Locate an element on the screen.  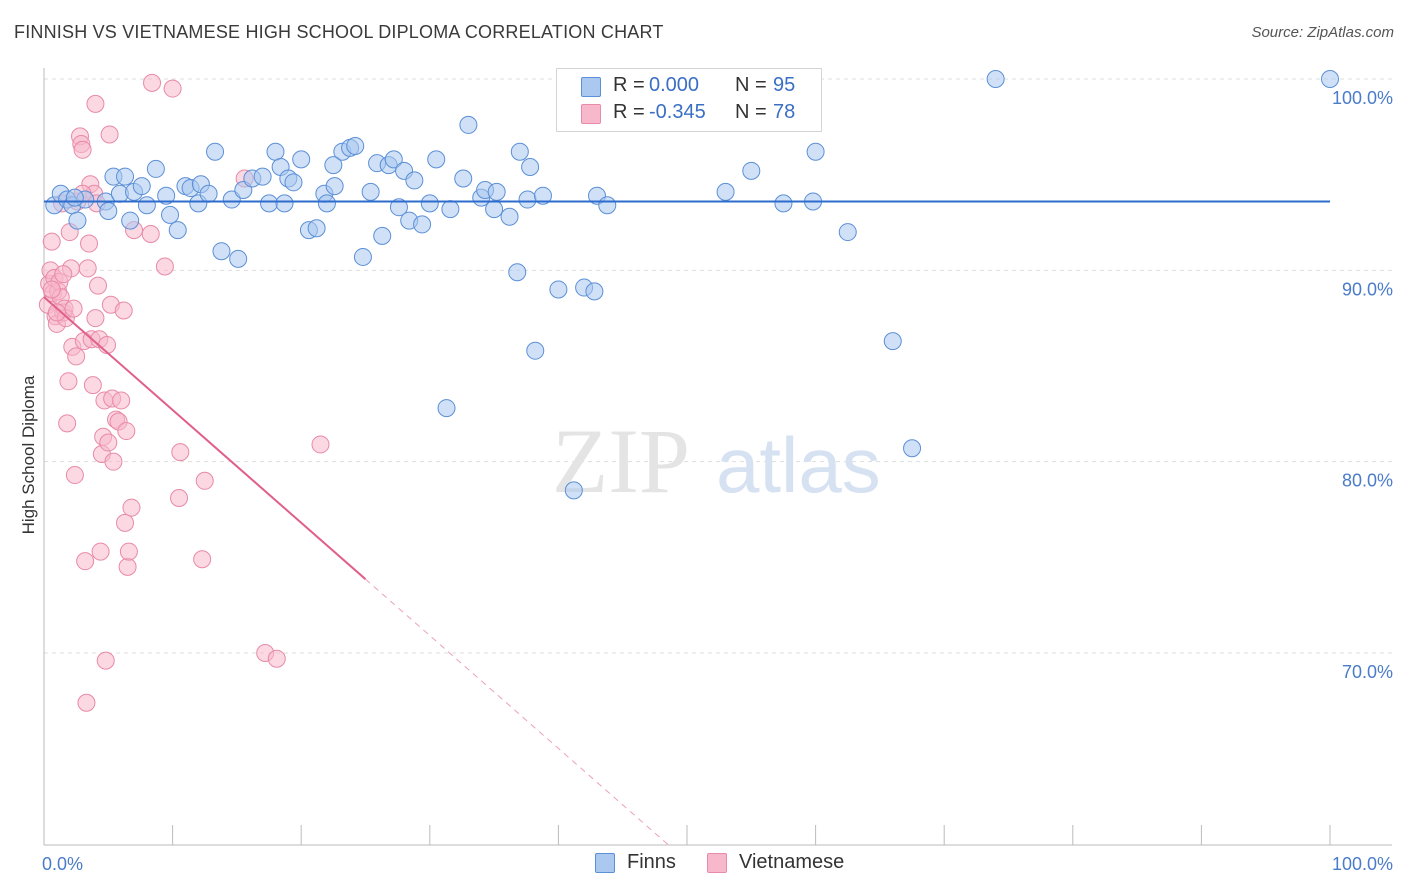
y-tick-labels: 70.0% 80.0% 90.0% 100.0% is located at coordinates (1362, 385).